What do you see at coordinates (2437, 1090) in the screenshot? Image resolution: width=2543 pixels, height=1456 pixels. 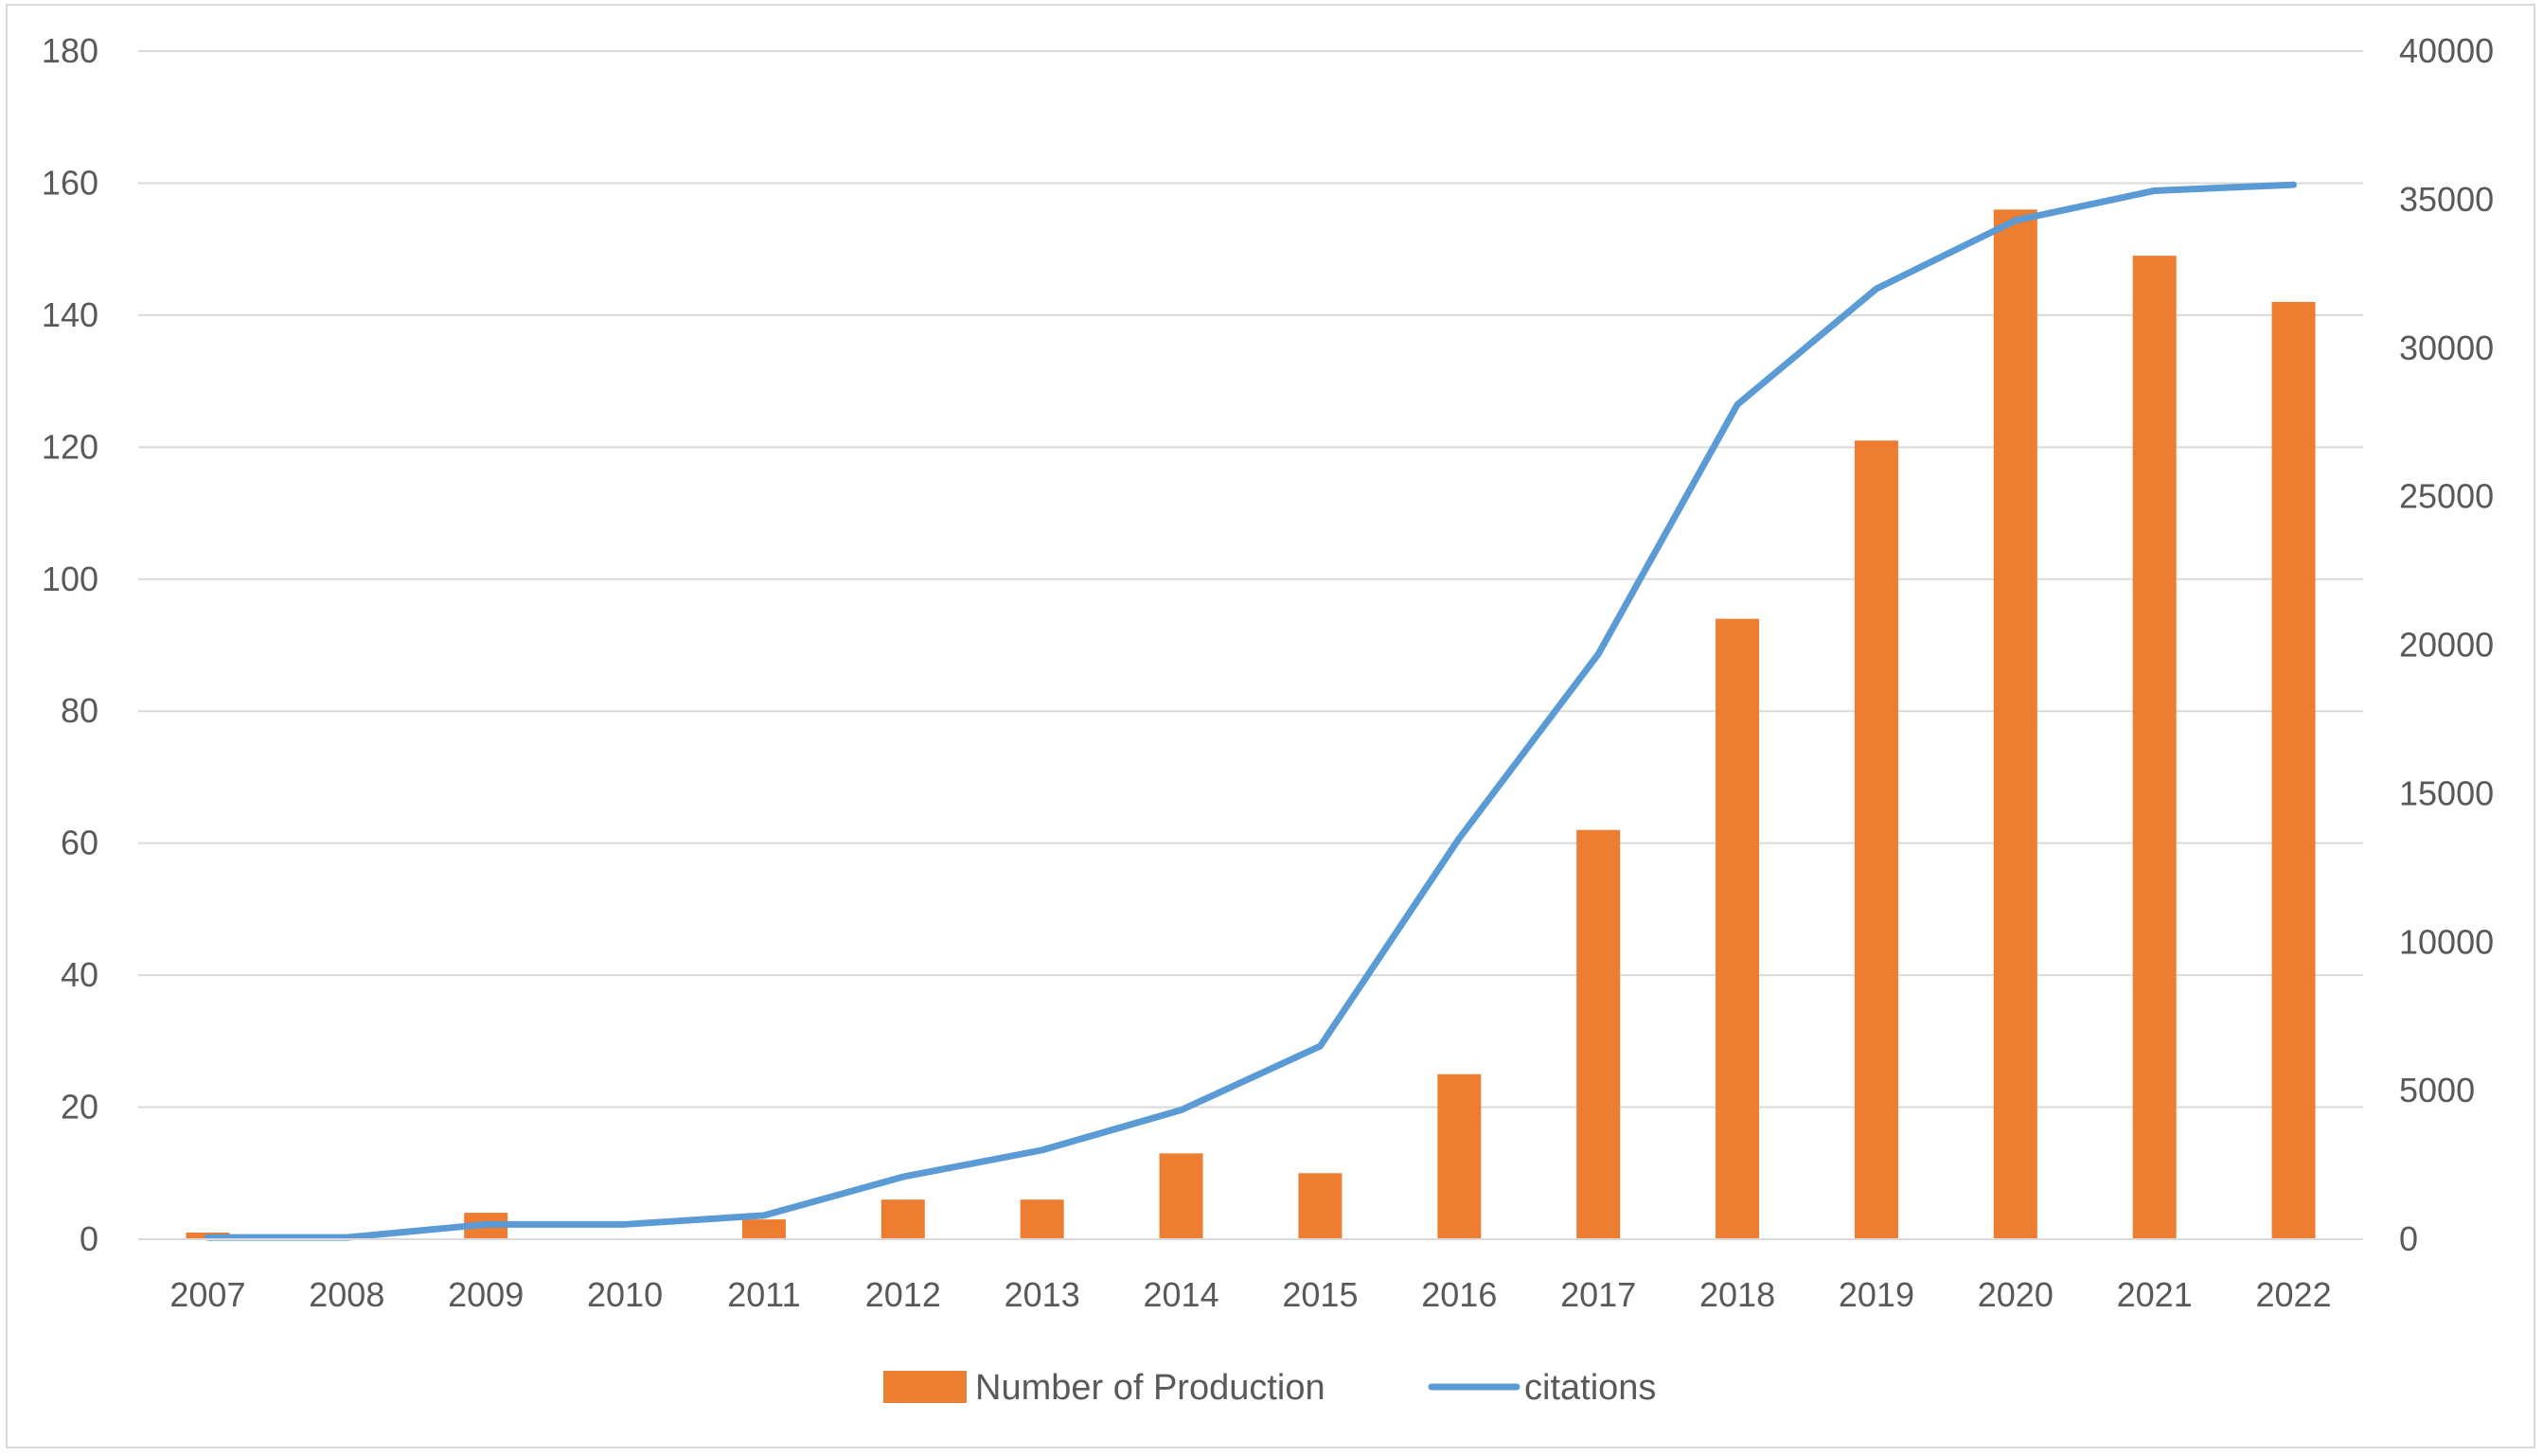 I see `right-tick-label: 5000` at bounding box center [2437, 1090].